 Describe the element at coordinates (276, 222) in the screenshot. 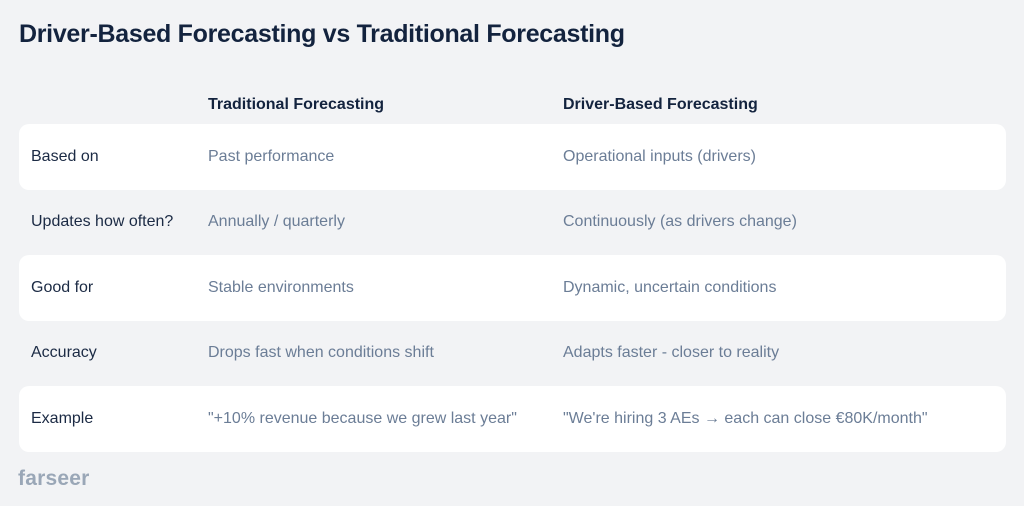

I see `traditional-value: Annually / quarterly` at that location.